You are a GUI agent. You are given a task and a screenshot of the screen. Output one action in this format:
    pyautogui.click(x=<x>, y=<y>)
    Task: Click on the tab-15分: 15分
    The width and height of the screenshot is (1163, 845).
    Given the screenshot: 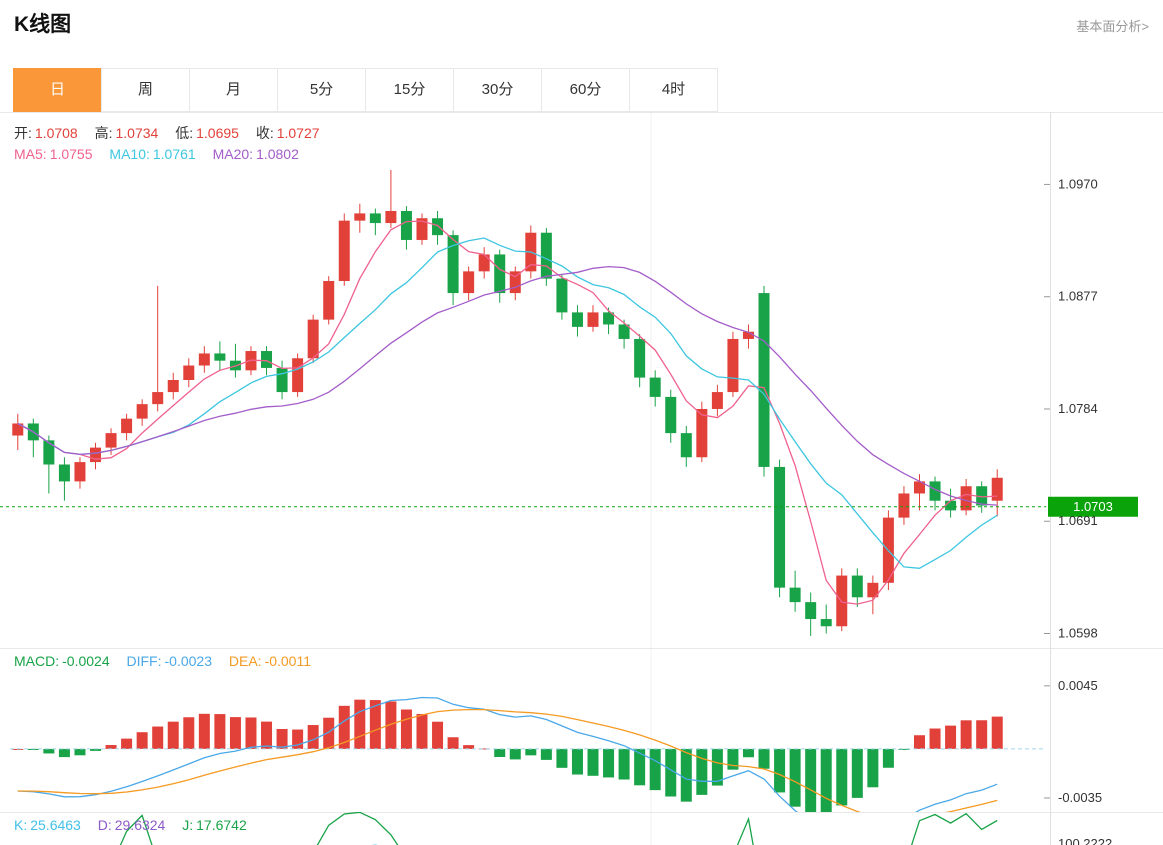 What is the action you would take?
    pyautogui.click(x=409, y=90)
    